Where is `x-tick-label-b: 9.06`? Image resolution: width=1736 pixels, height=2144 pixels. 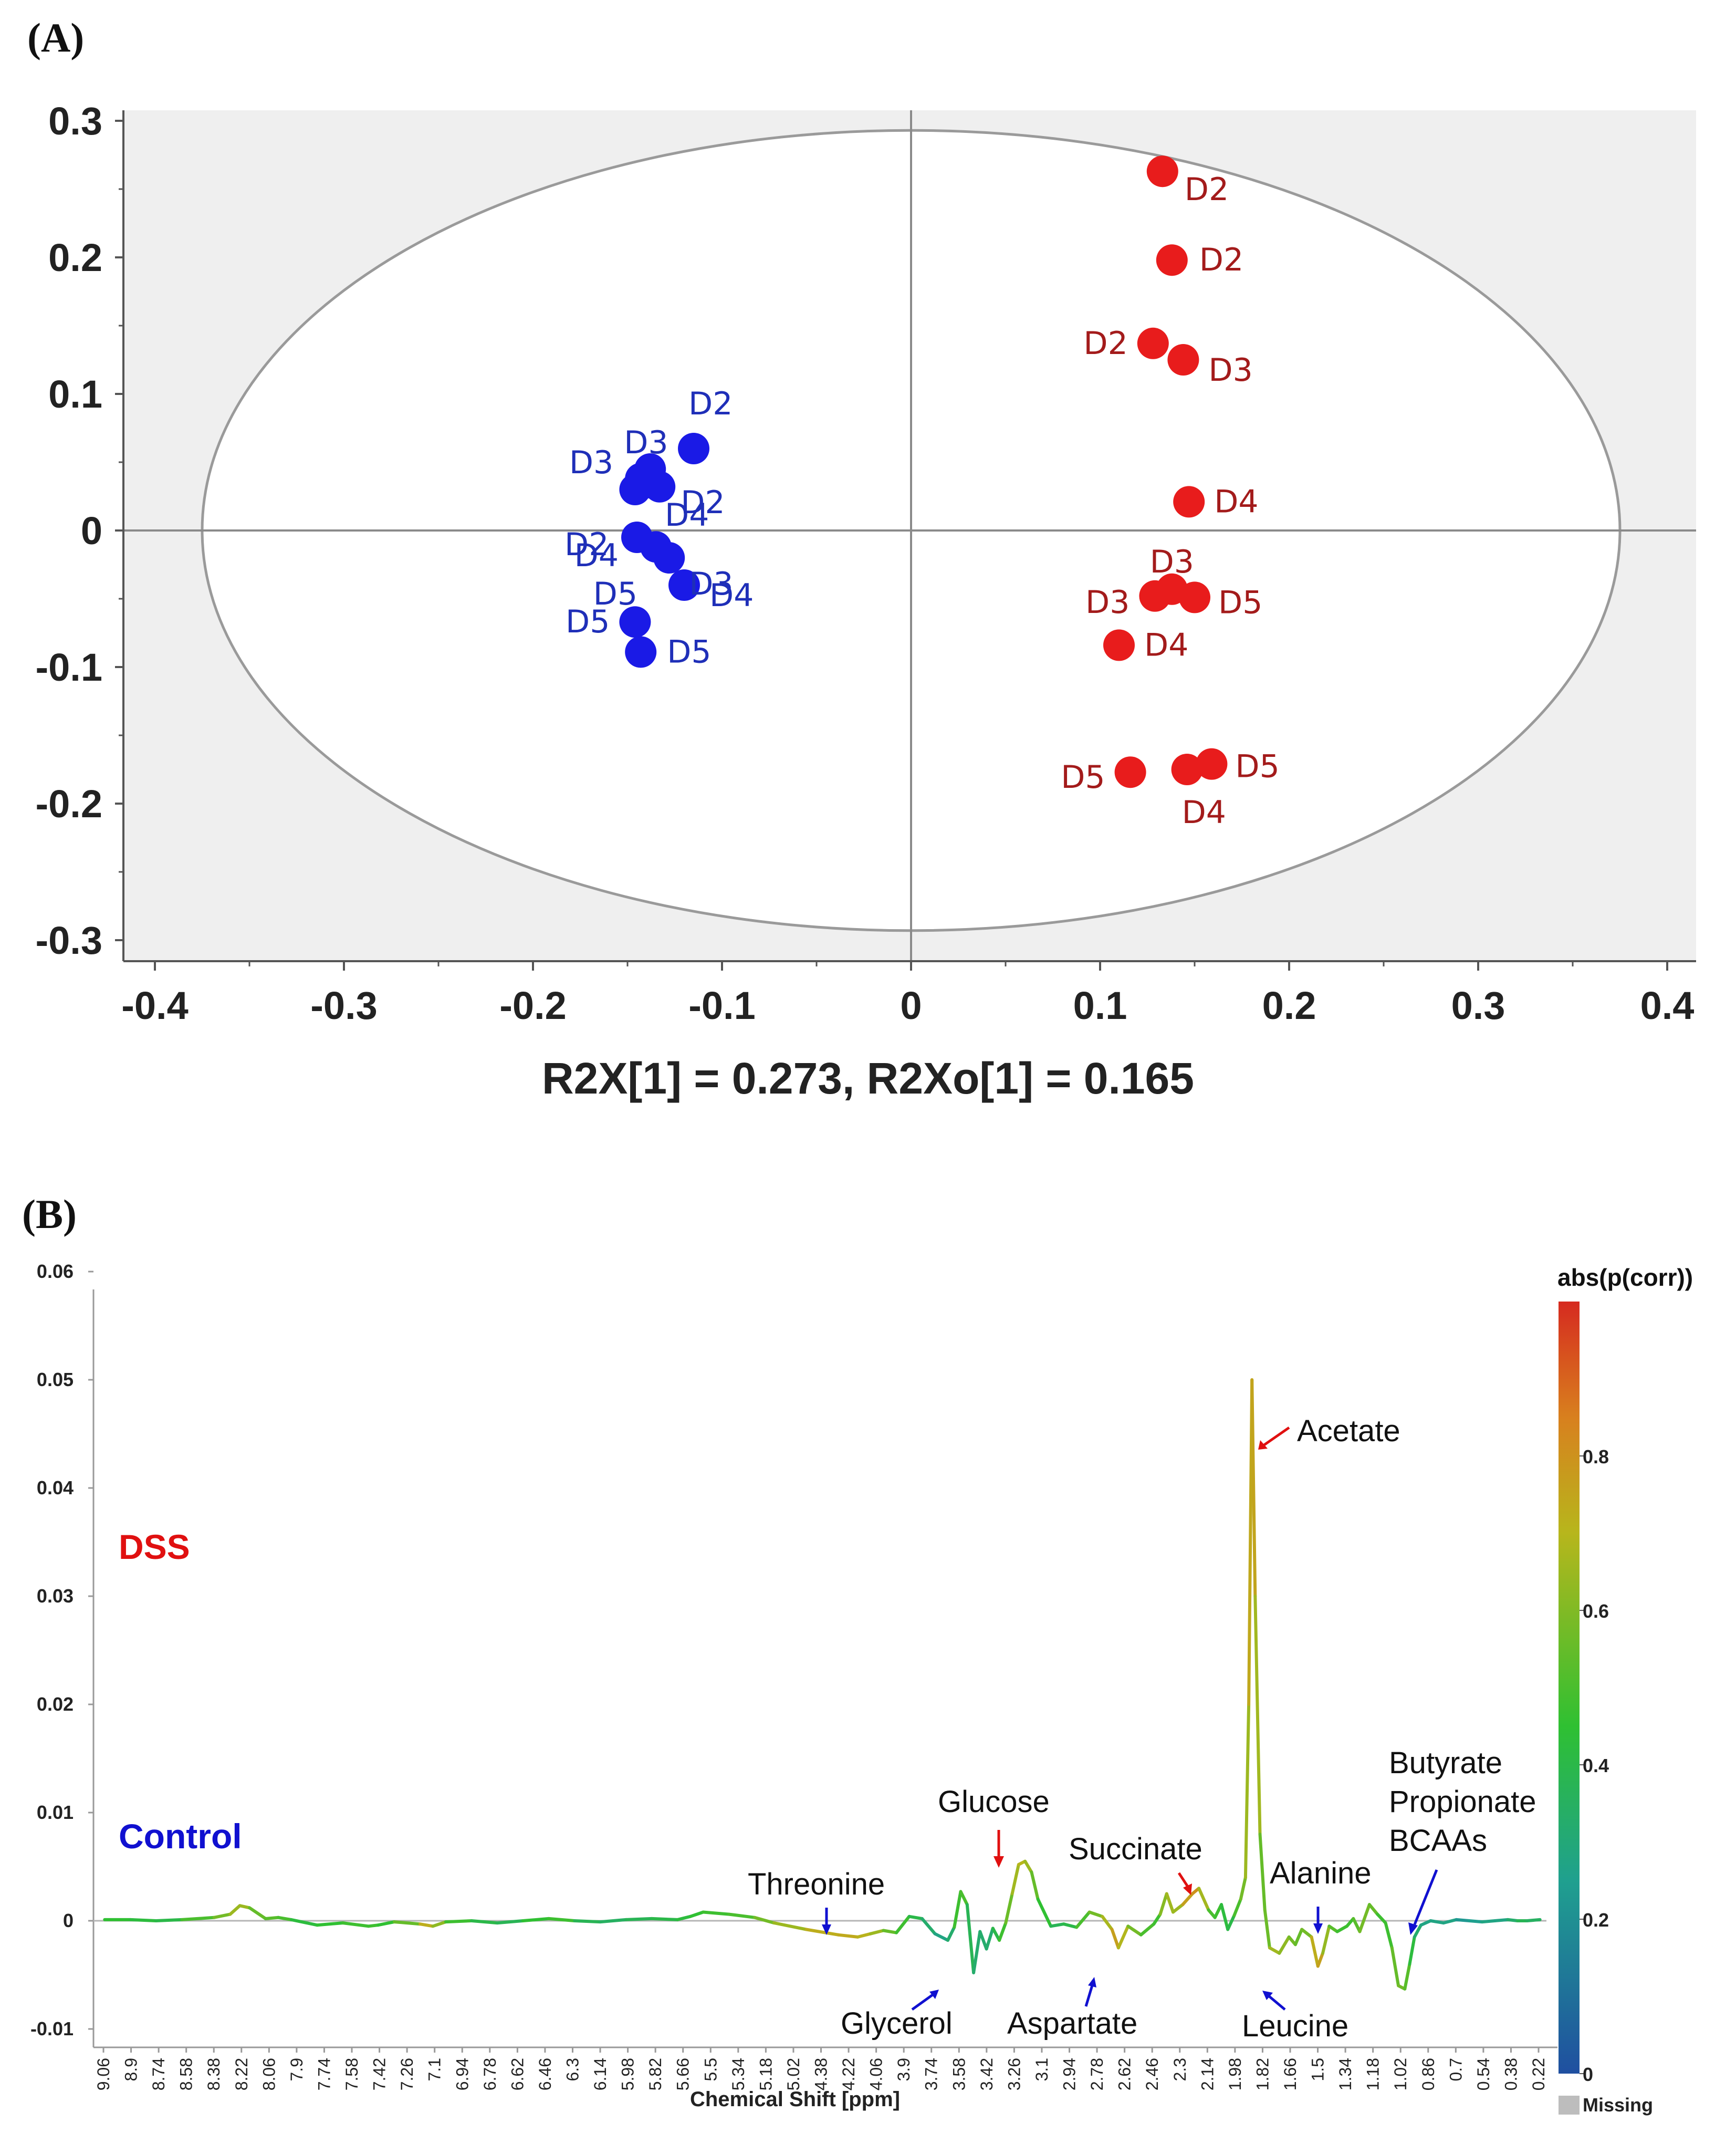 x-tick-label-b: 9.06 is located at coordinates (103, 2074).